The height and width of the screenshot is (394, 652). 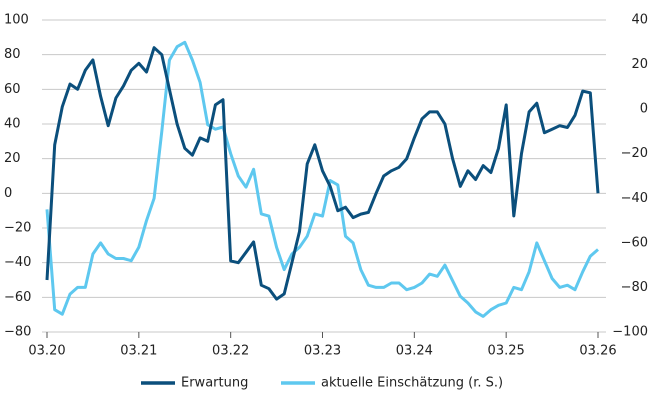 What do you see at coordinates (506, 351) in the screenshot?
I see `x-tick-label: 03.25` at bounding box center [506, 351].